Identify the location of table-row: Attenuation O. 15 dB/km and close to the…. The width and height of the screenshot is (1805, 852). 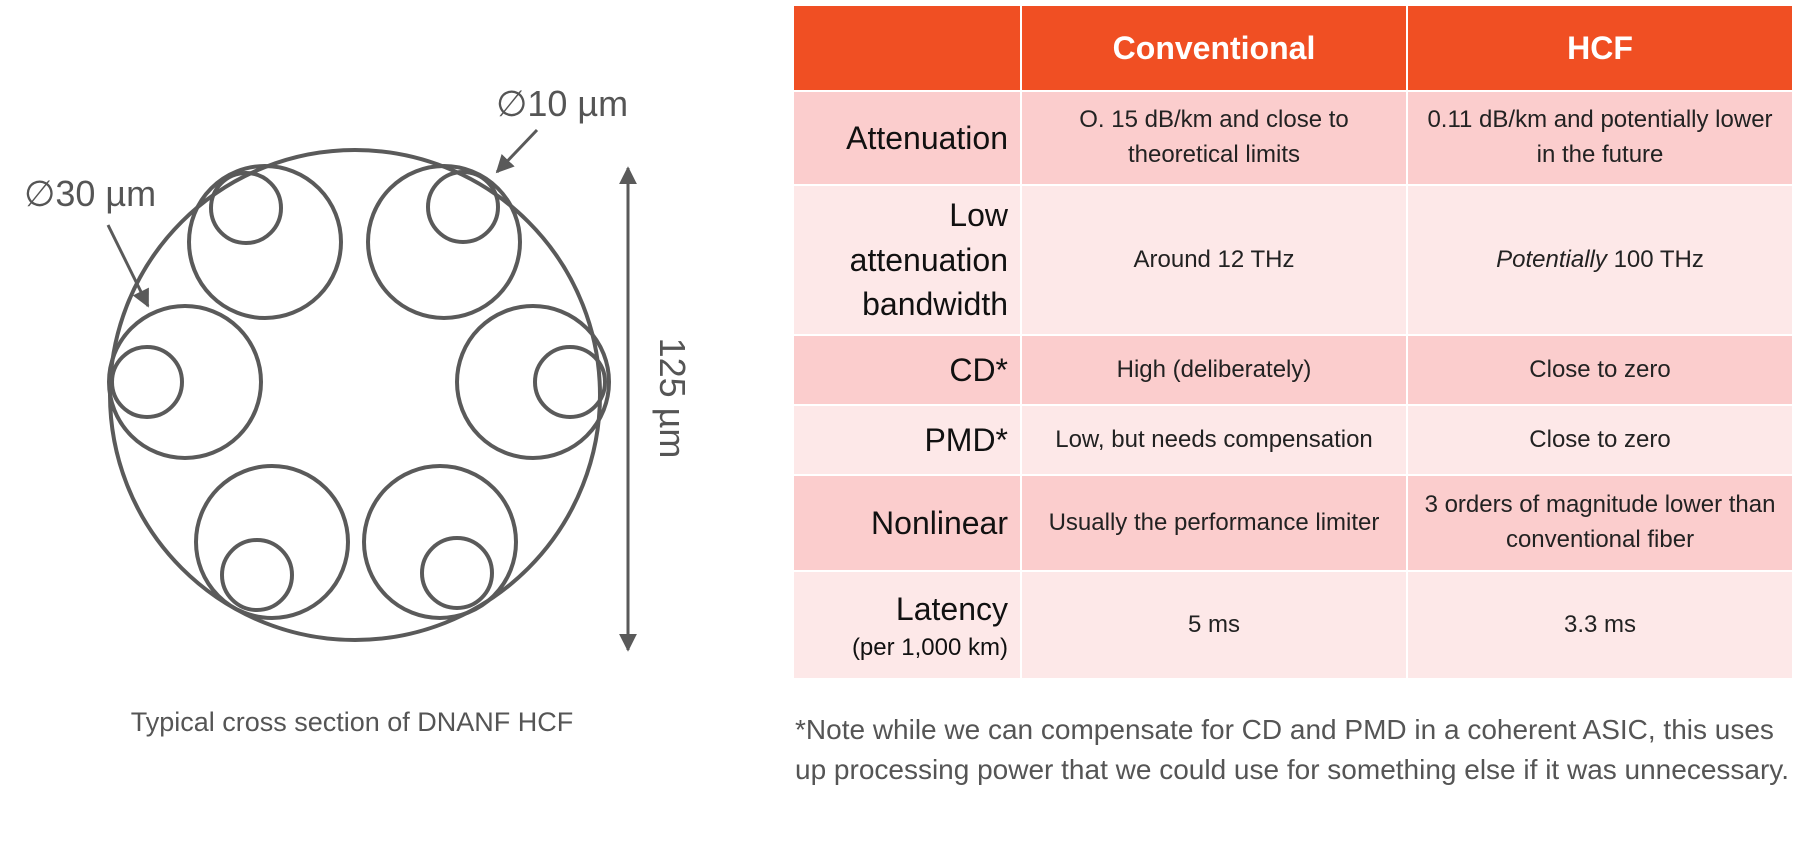
(1293, 138).